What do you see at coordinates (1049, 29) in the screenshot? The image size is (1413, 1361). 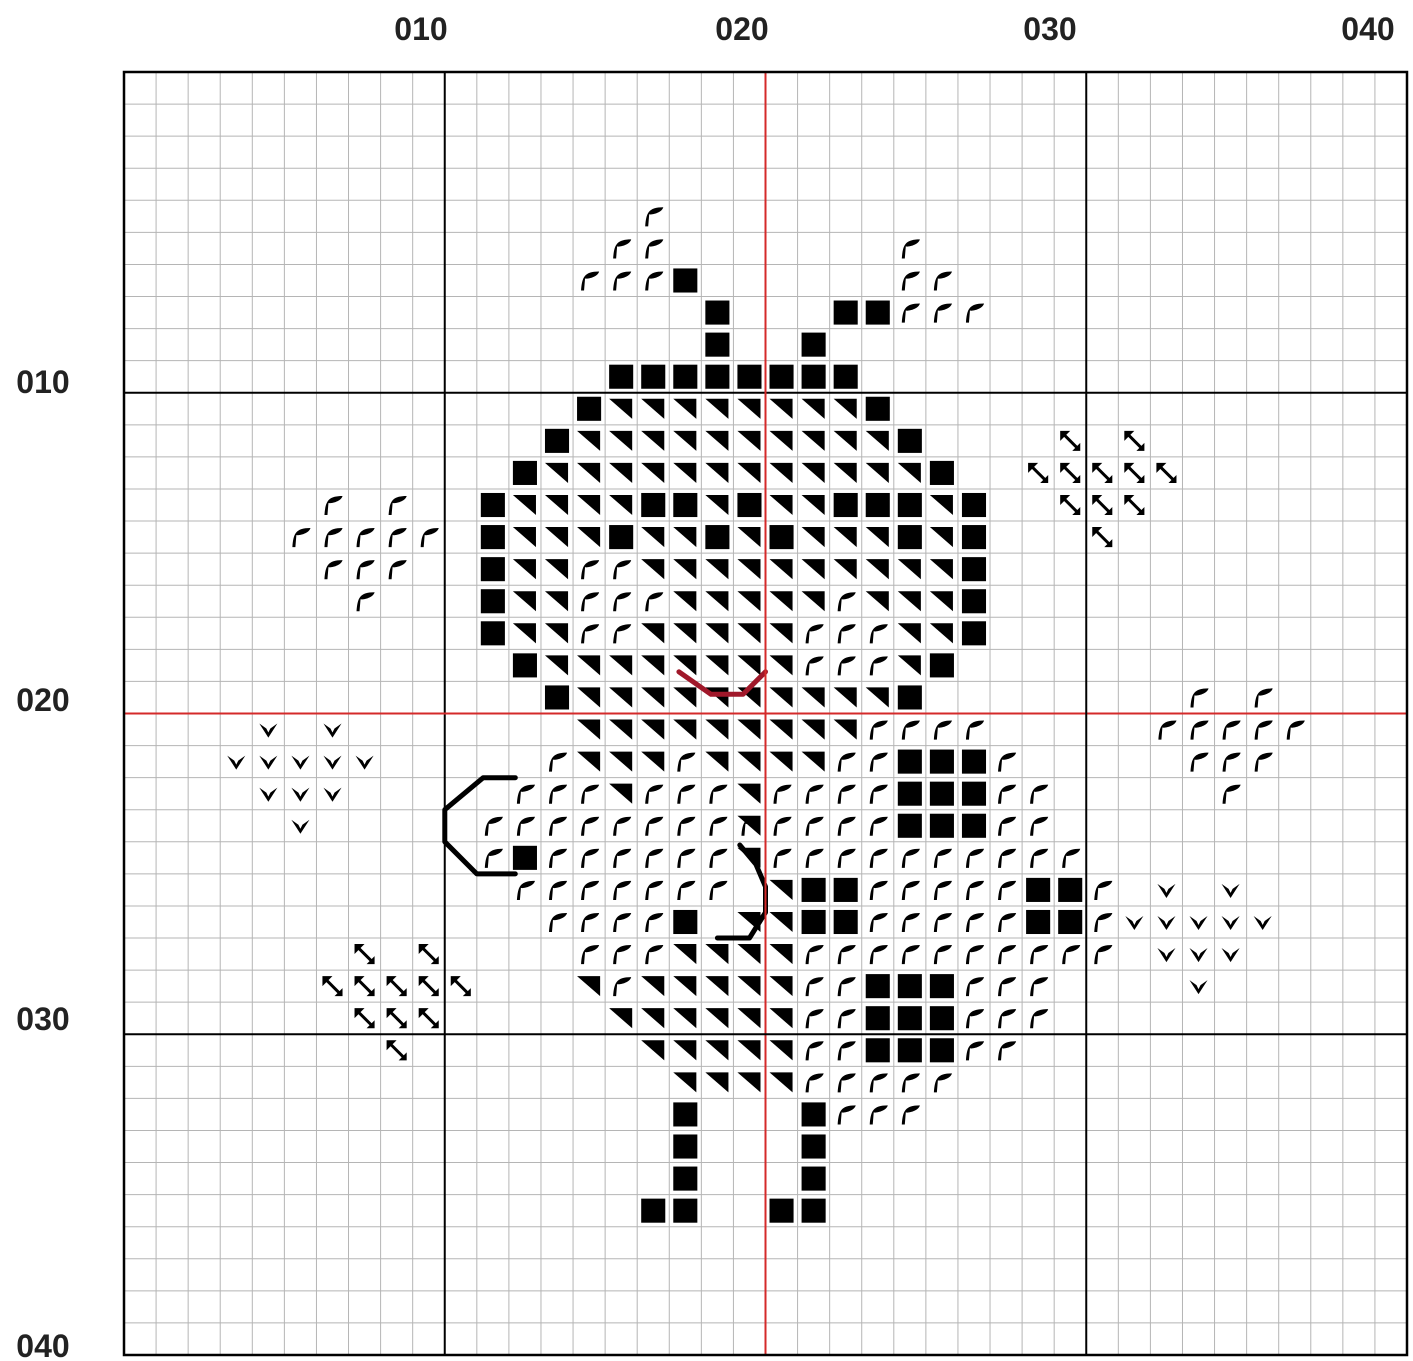 I see `x-tick-label-030: 030` at bounding box center [1049, 29].